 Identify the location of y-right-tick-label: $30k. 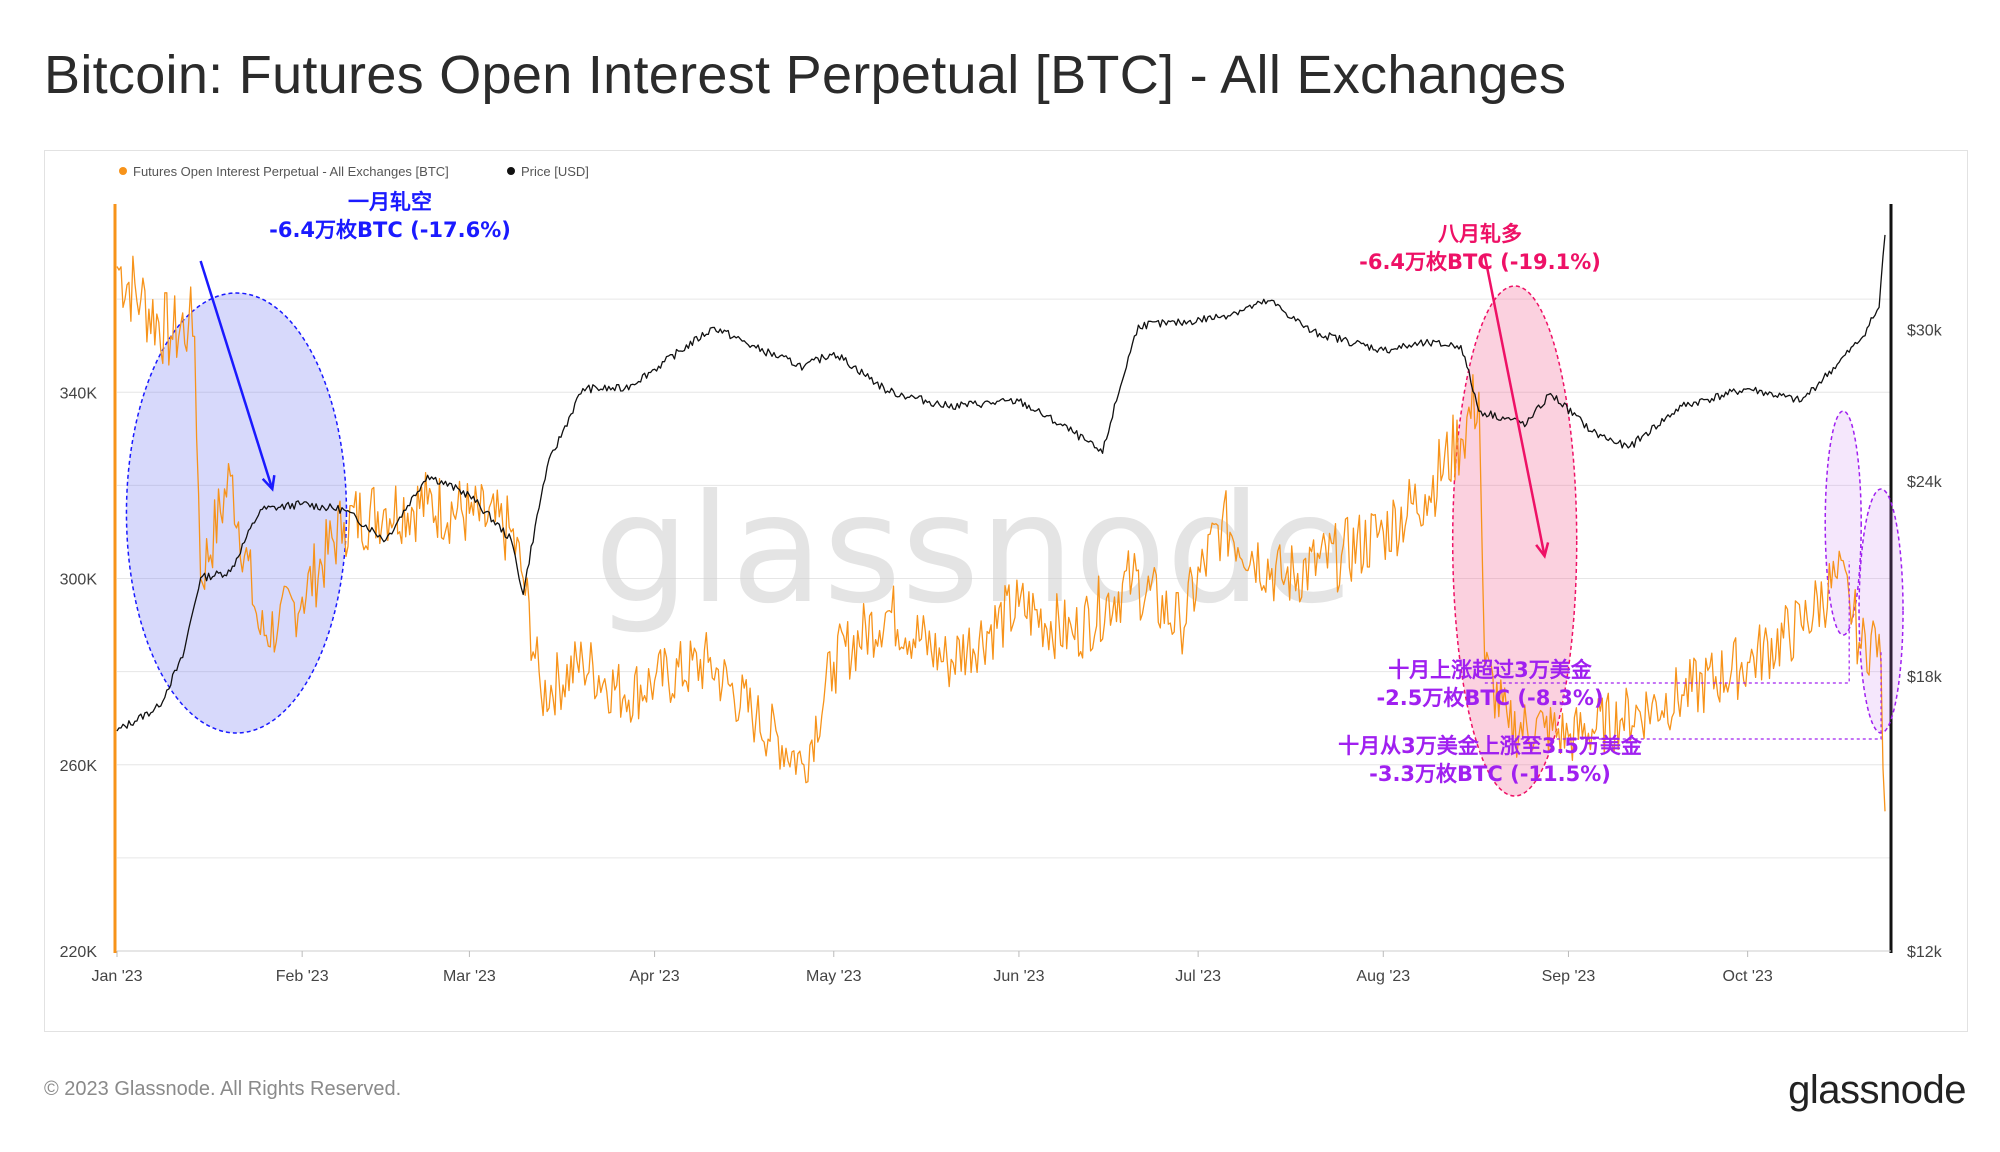
(1925, 331).